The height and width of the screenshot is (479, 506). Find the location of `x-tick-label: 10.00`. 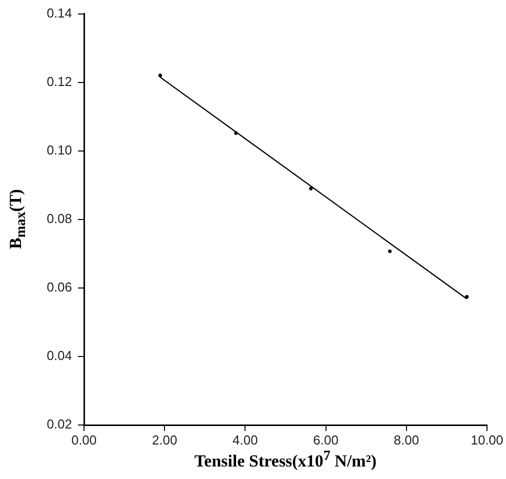

x-tick-label: 10.00 is located at coordinates (487, 440).